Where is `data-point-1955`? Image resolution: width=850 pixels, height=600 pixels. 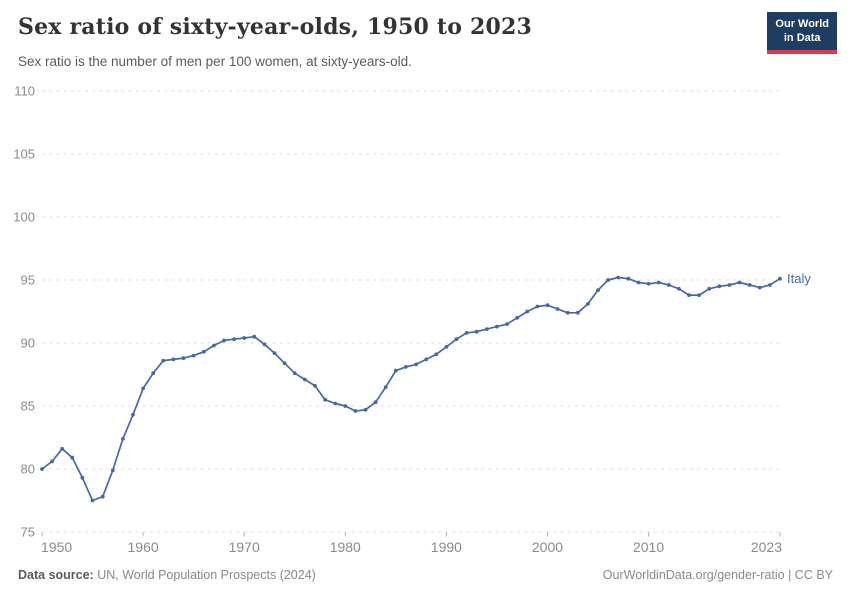 data-point-1955 is located at coordinates (92, 500).